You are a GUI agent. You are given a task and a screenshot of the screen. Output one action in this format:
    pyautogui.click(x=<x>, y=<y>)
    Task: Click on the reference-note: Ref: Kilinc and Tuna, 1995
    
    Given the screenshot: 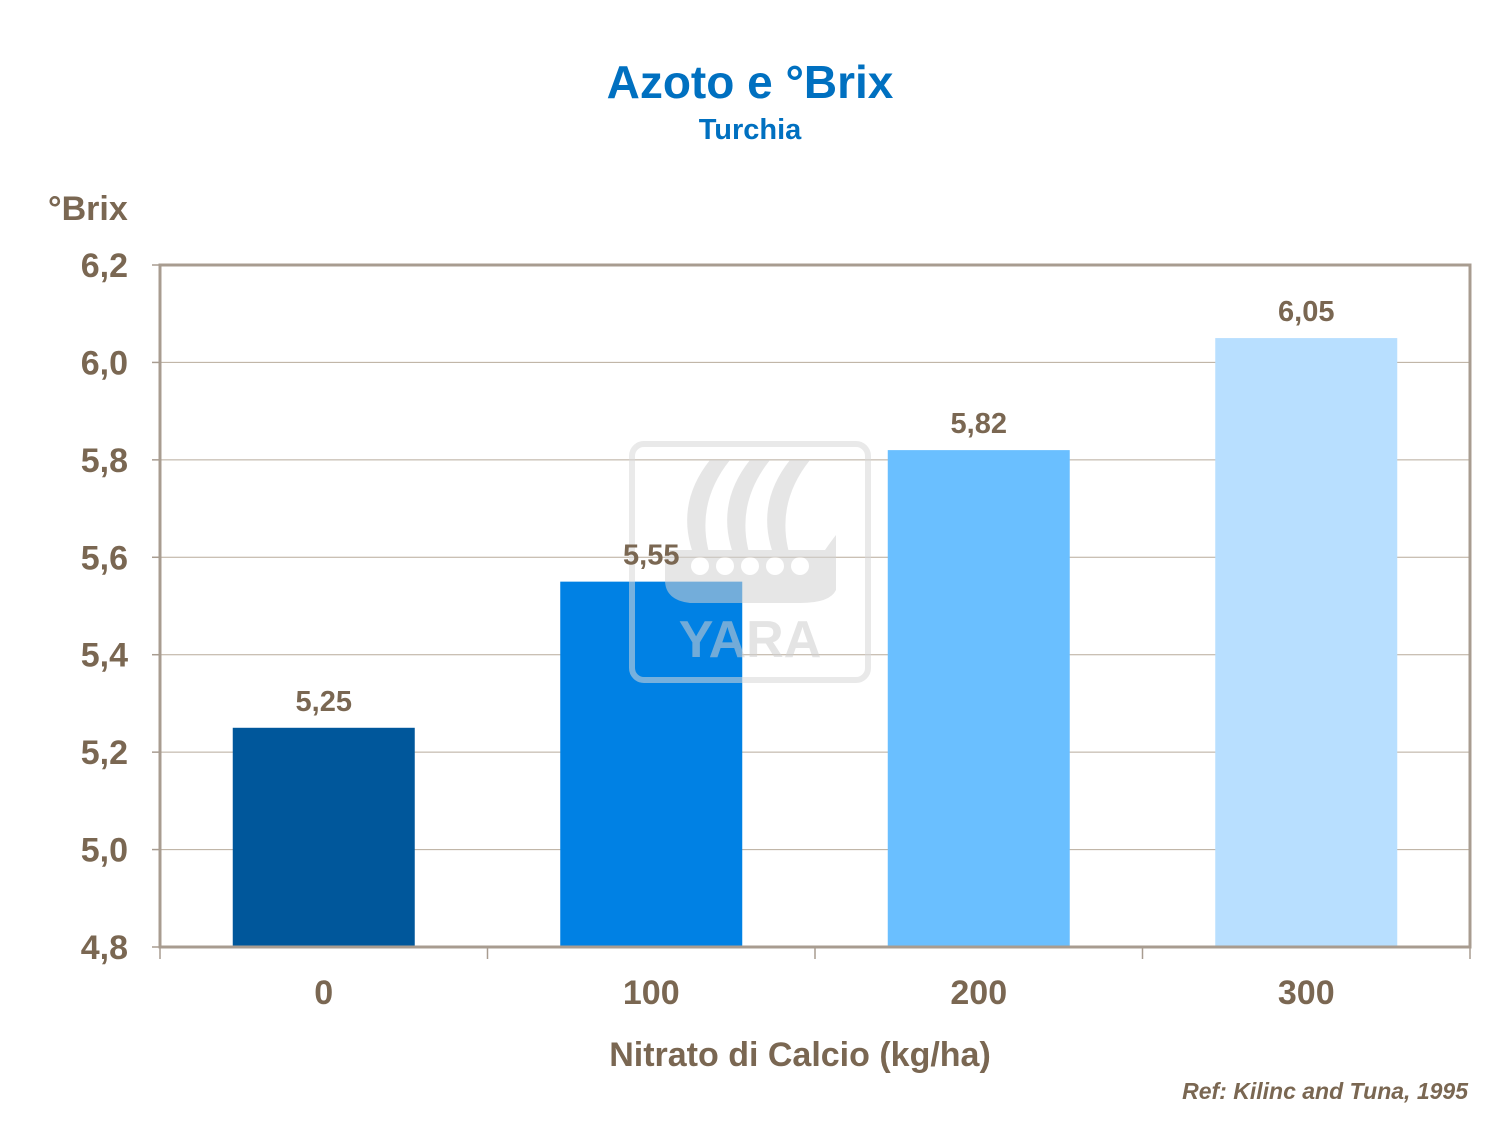 What is the action you would take?
    pyautogui.click(x=1325, y=1091)
    